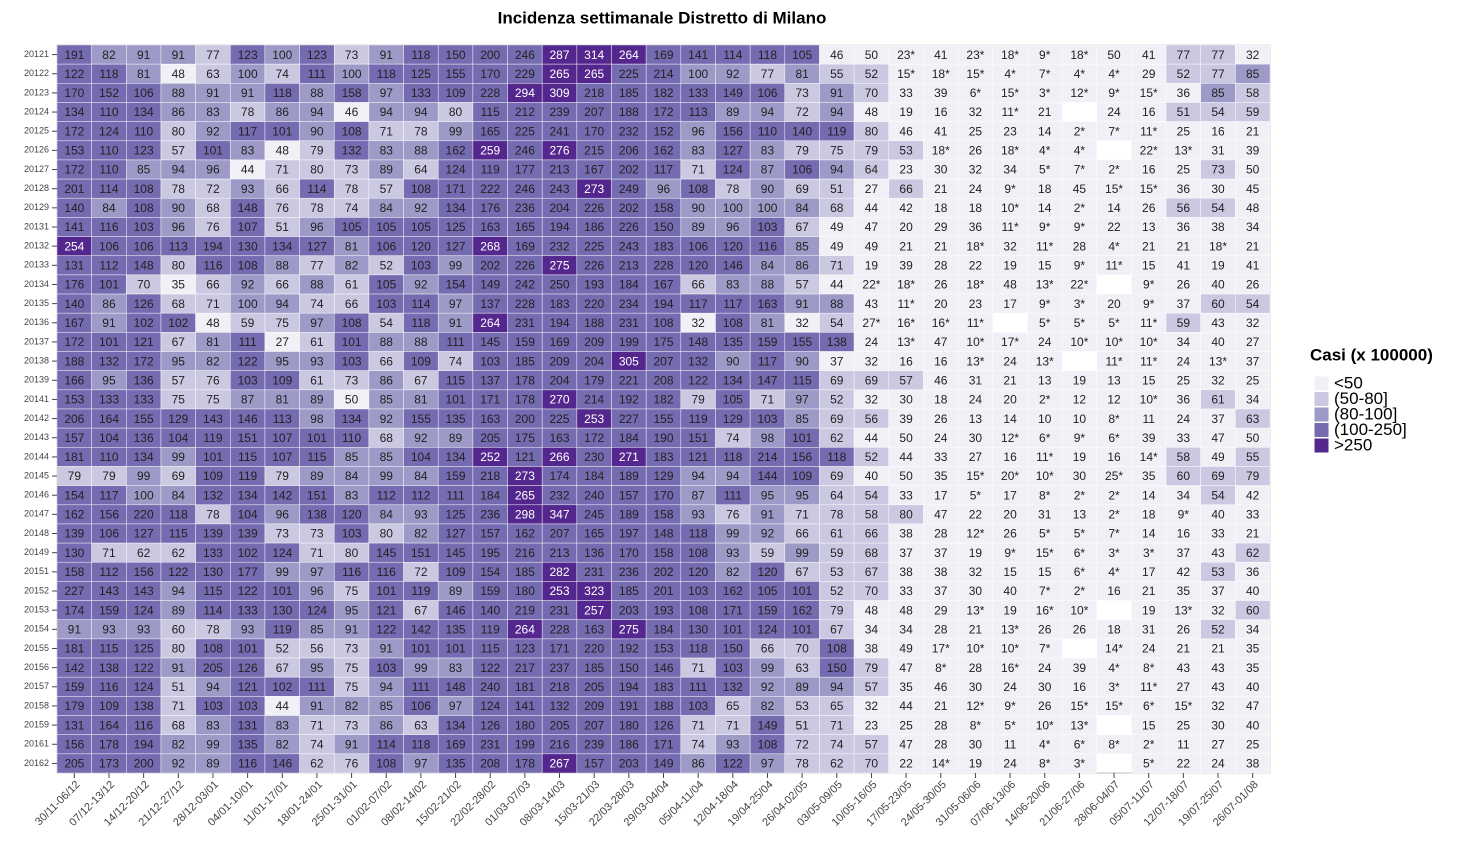 The width and height of the screenshot is (1464, 859). I want to click on cell-label: 204, so click(560, 380).